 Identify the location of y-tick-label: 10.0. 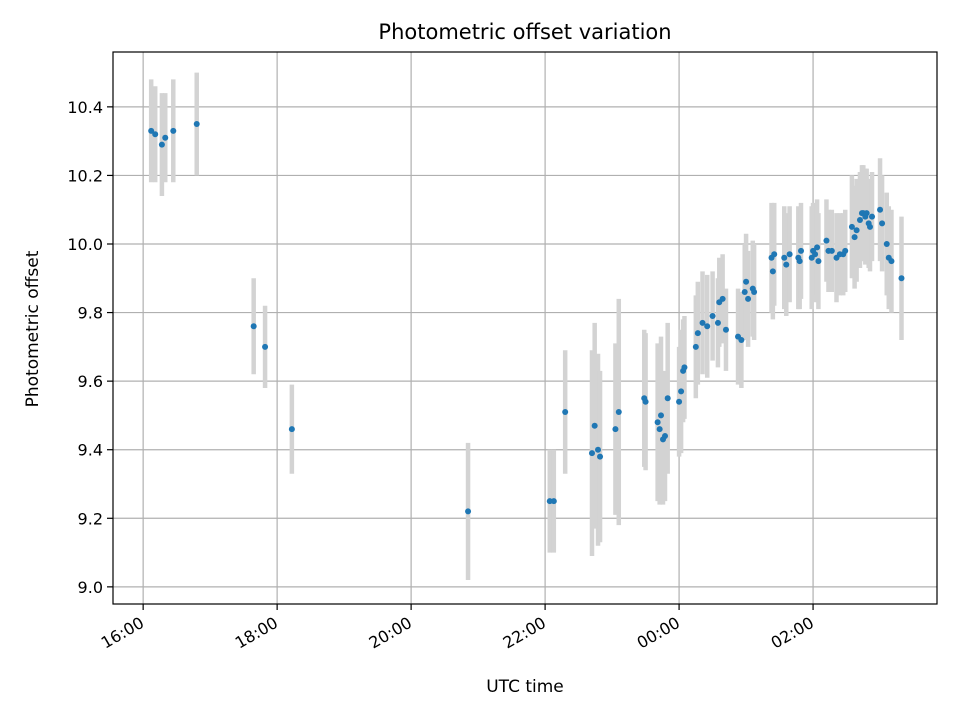
(85, 244).